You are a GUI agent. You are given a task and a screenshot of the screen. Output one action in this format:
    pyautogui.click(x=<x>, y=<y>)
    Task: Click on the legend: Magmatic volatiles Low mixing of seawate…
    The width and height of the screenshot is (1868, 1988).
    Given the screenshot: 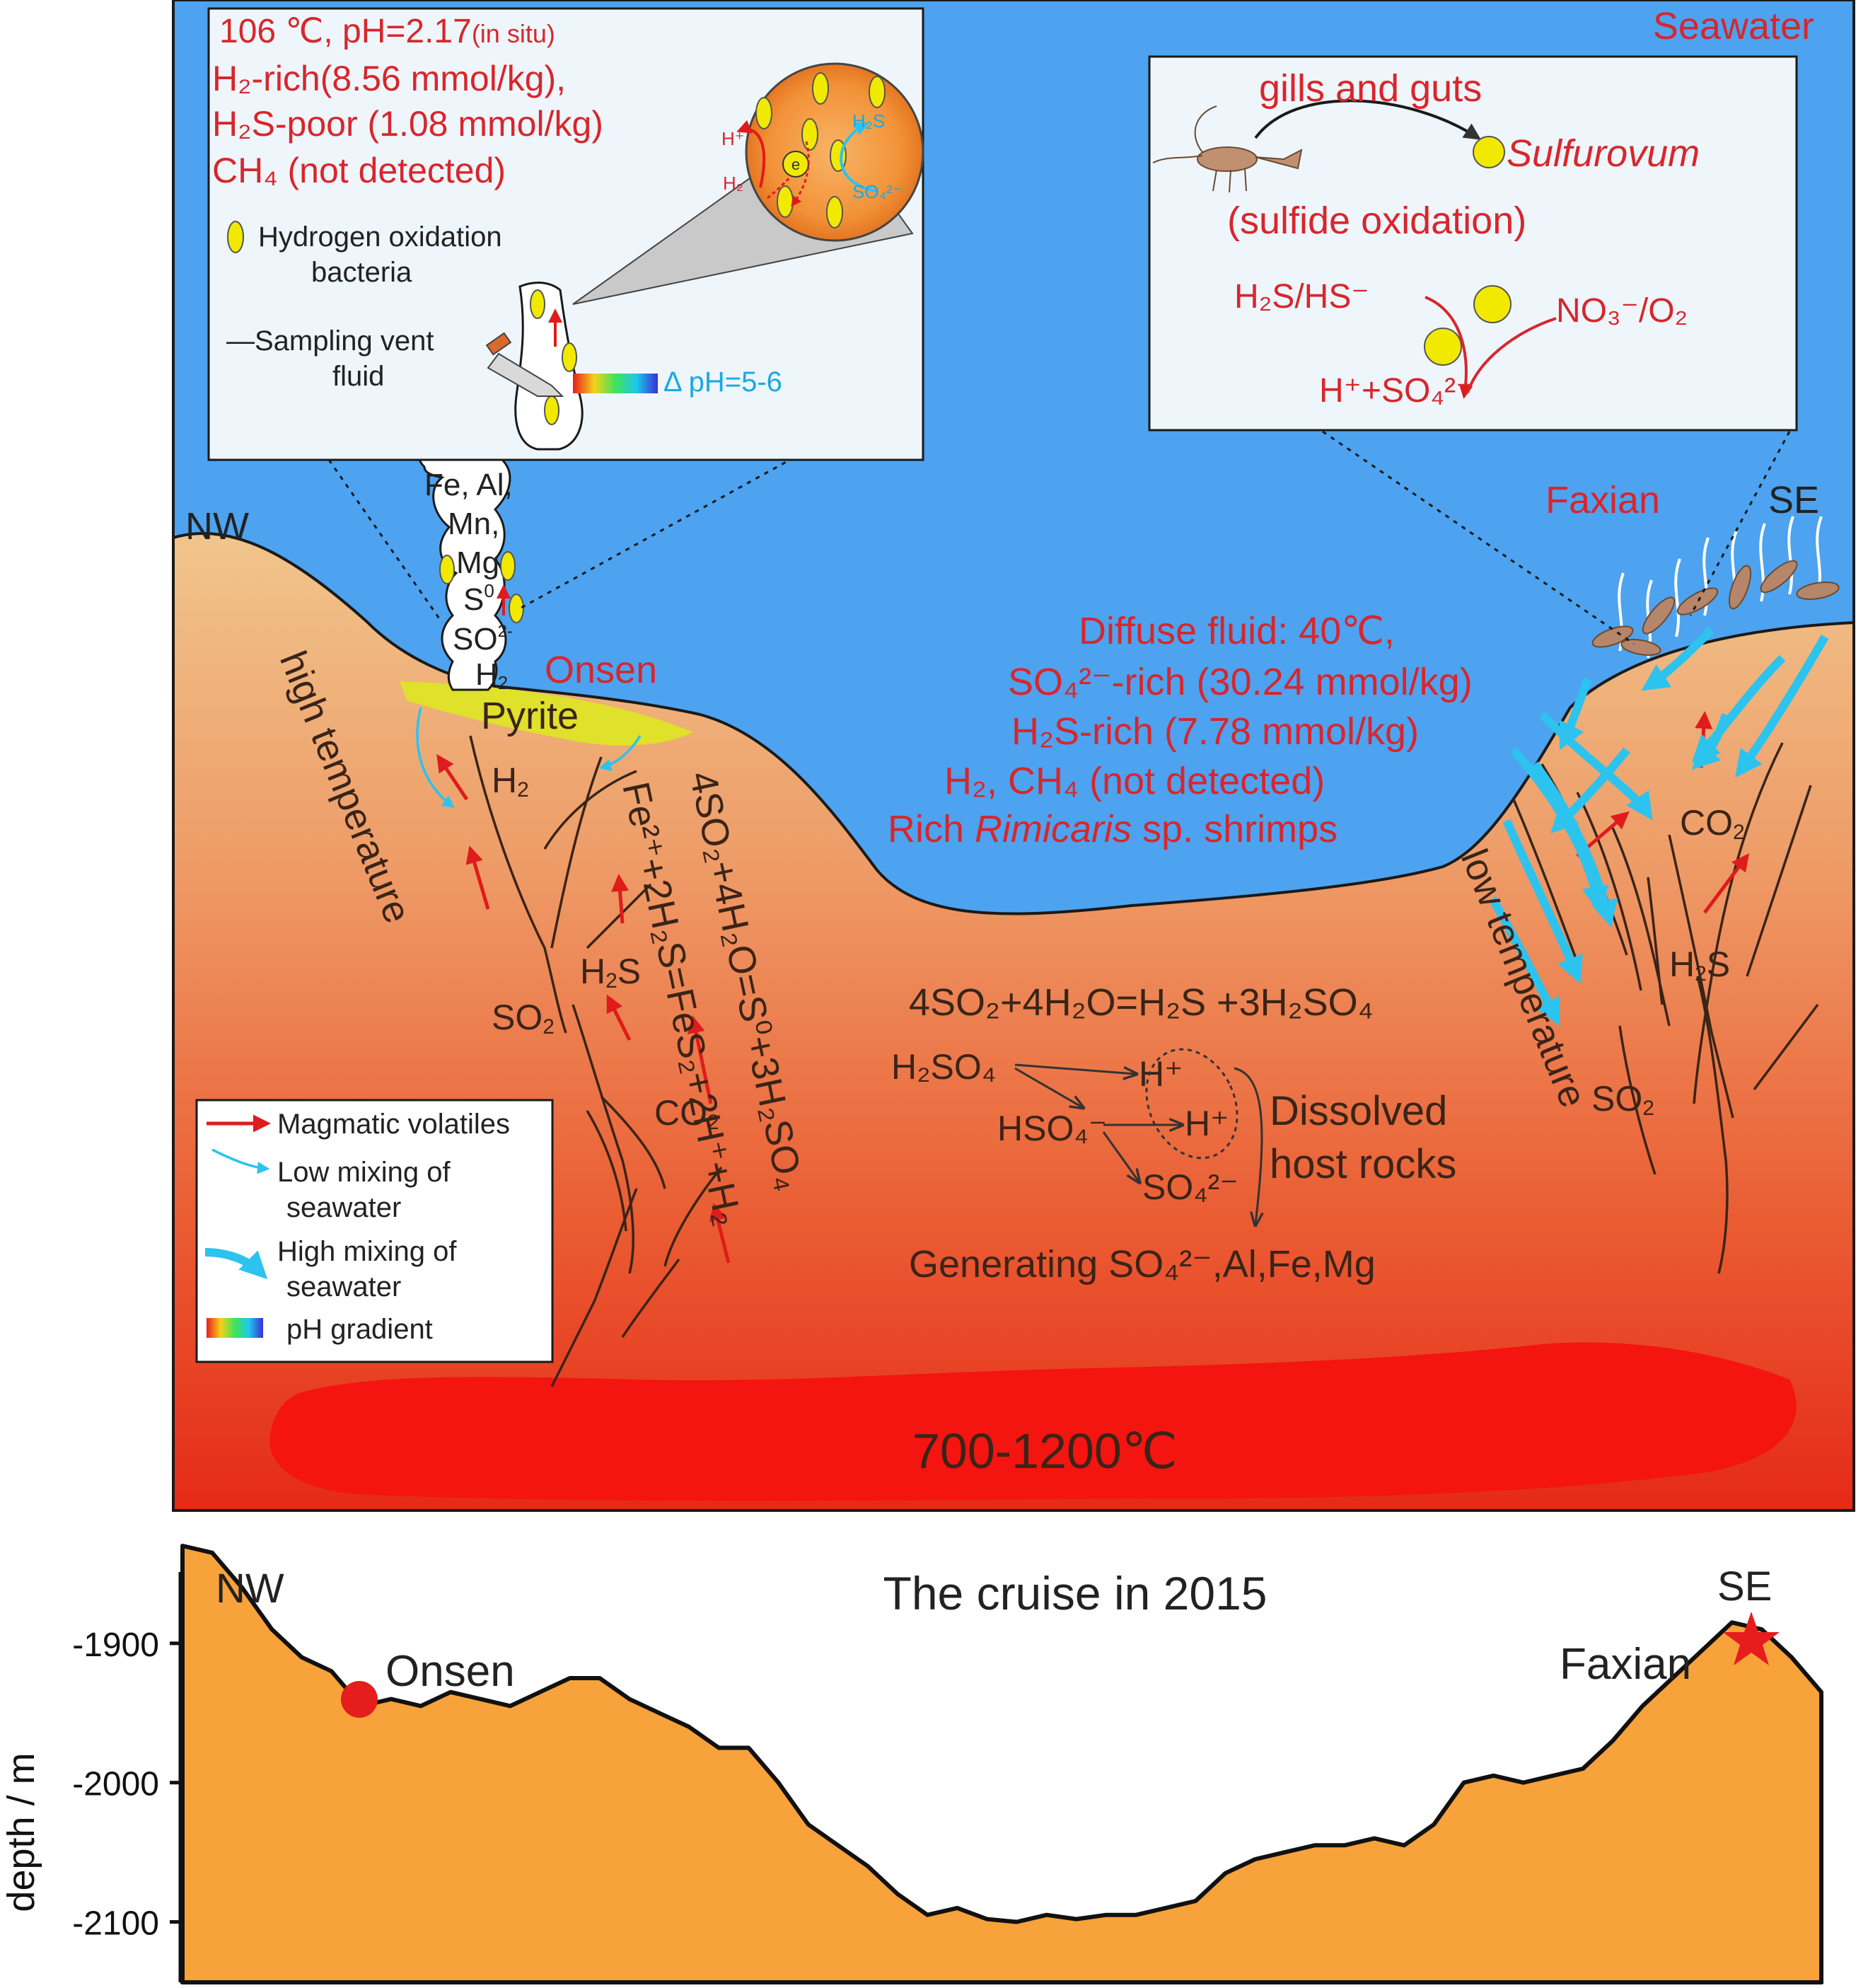 What is the action you would take?
    pyautogui.click(x=374, y=1231)
    